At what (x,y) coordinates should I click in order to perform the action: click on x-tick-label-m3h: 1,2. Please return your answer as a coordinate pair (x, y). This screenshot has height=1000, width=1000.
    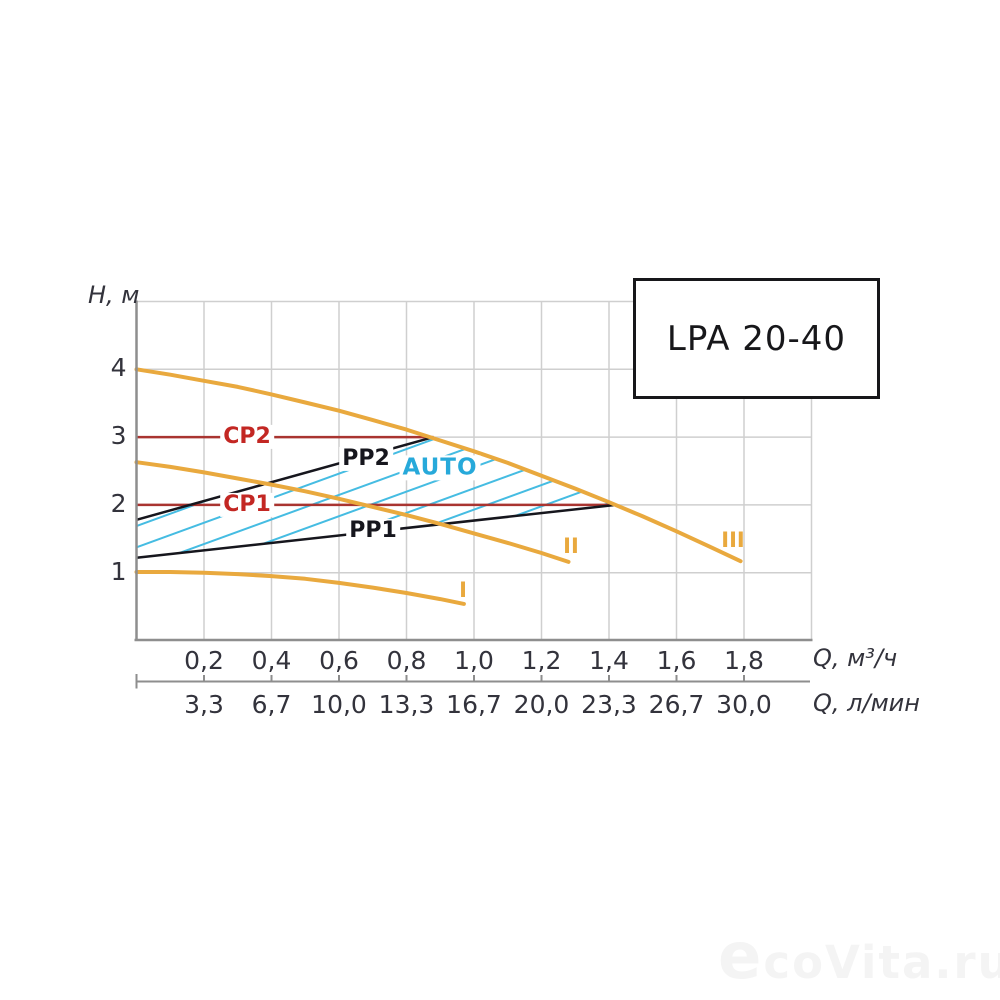
    Looking at the image, I should click on (541, 660).